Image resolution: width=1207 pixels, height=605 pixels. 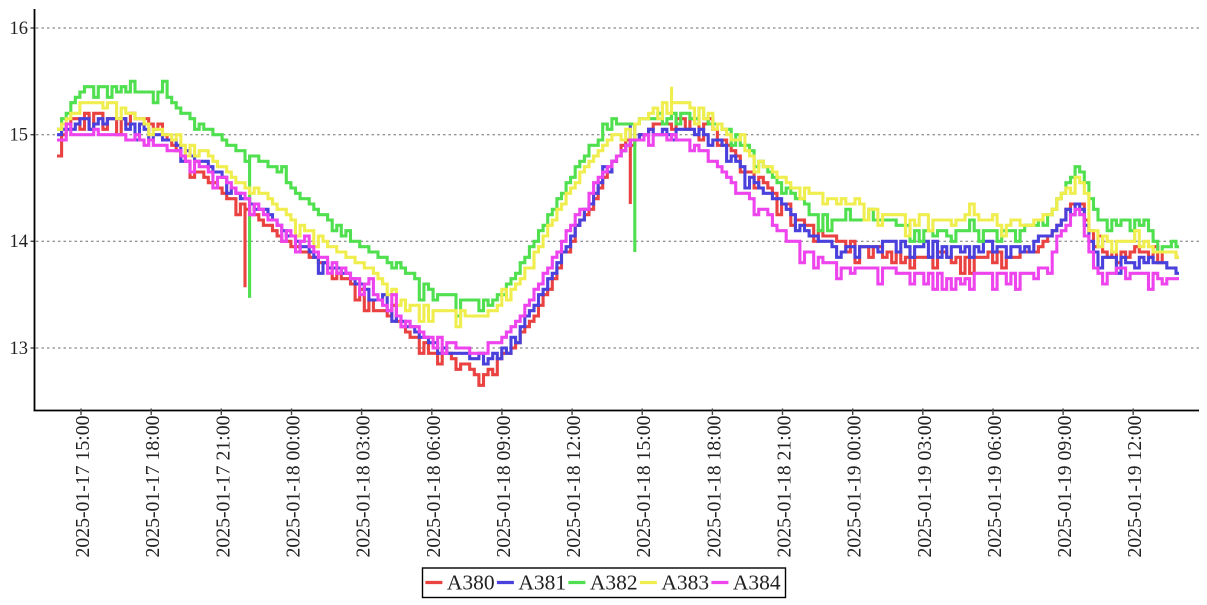 What do you see at coordinates (294, 487) in the screenshot?
I see `svg-text: 2025-01-18 00:00` at bounding box center [294, 487].